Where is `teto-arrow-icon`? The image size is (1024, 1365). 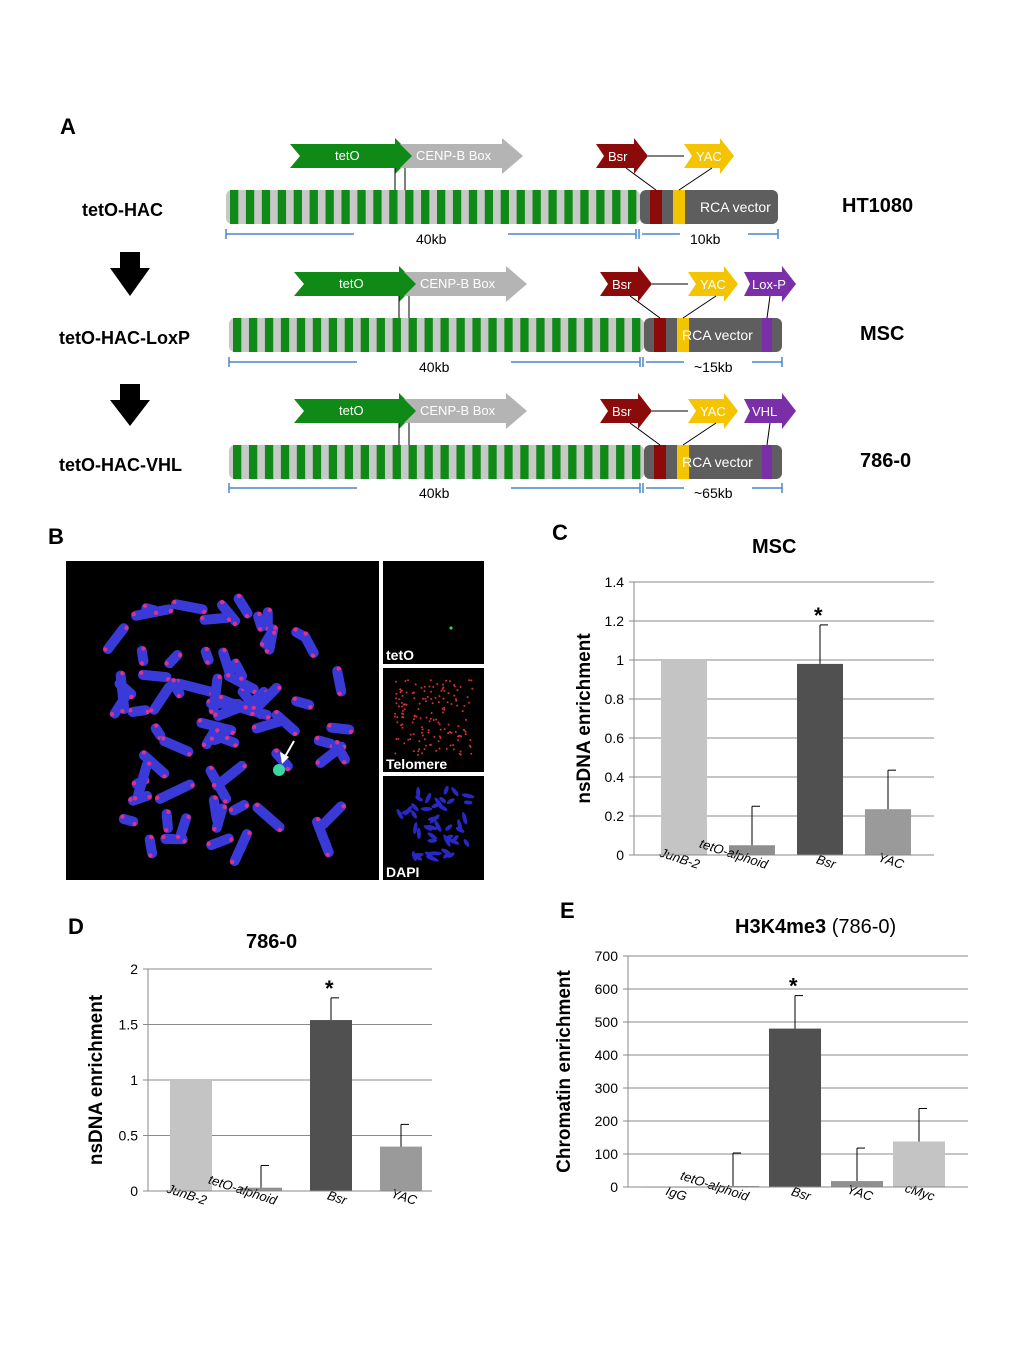 teto-arrow-icon is located at coordinates (355, 411).